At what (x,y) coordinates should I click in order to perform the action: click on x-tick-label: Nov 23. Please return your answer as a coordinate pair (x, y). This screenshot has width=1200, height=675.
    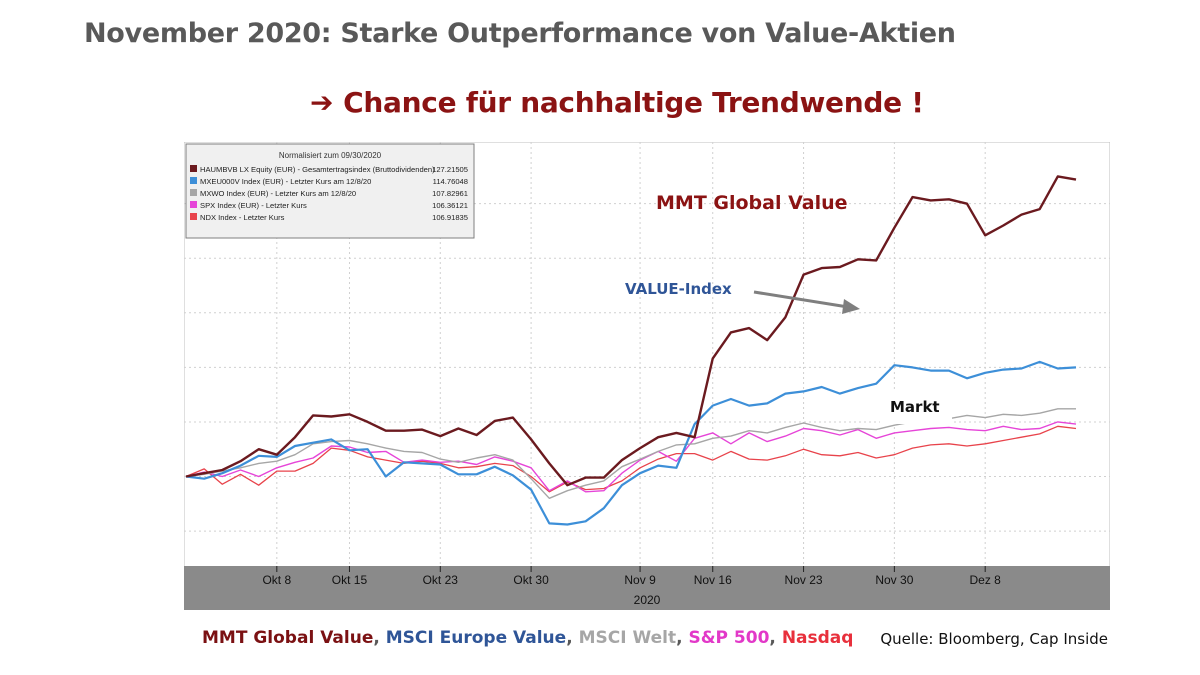
    Looking at the image, I should click on (804, 580).